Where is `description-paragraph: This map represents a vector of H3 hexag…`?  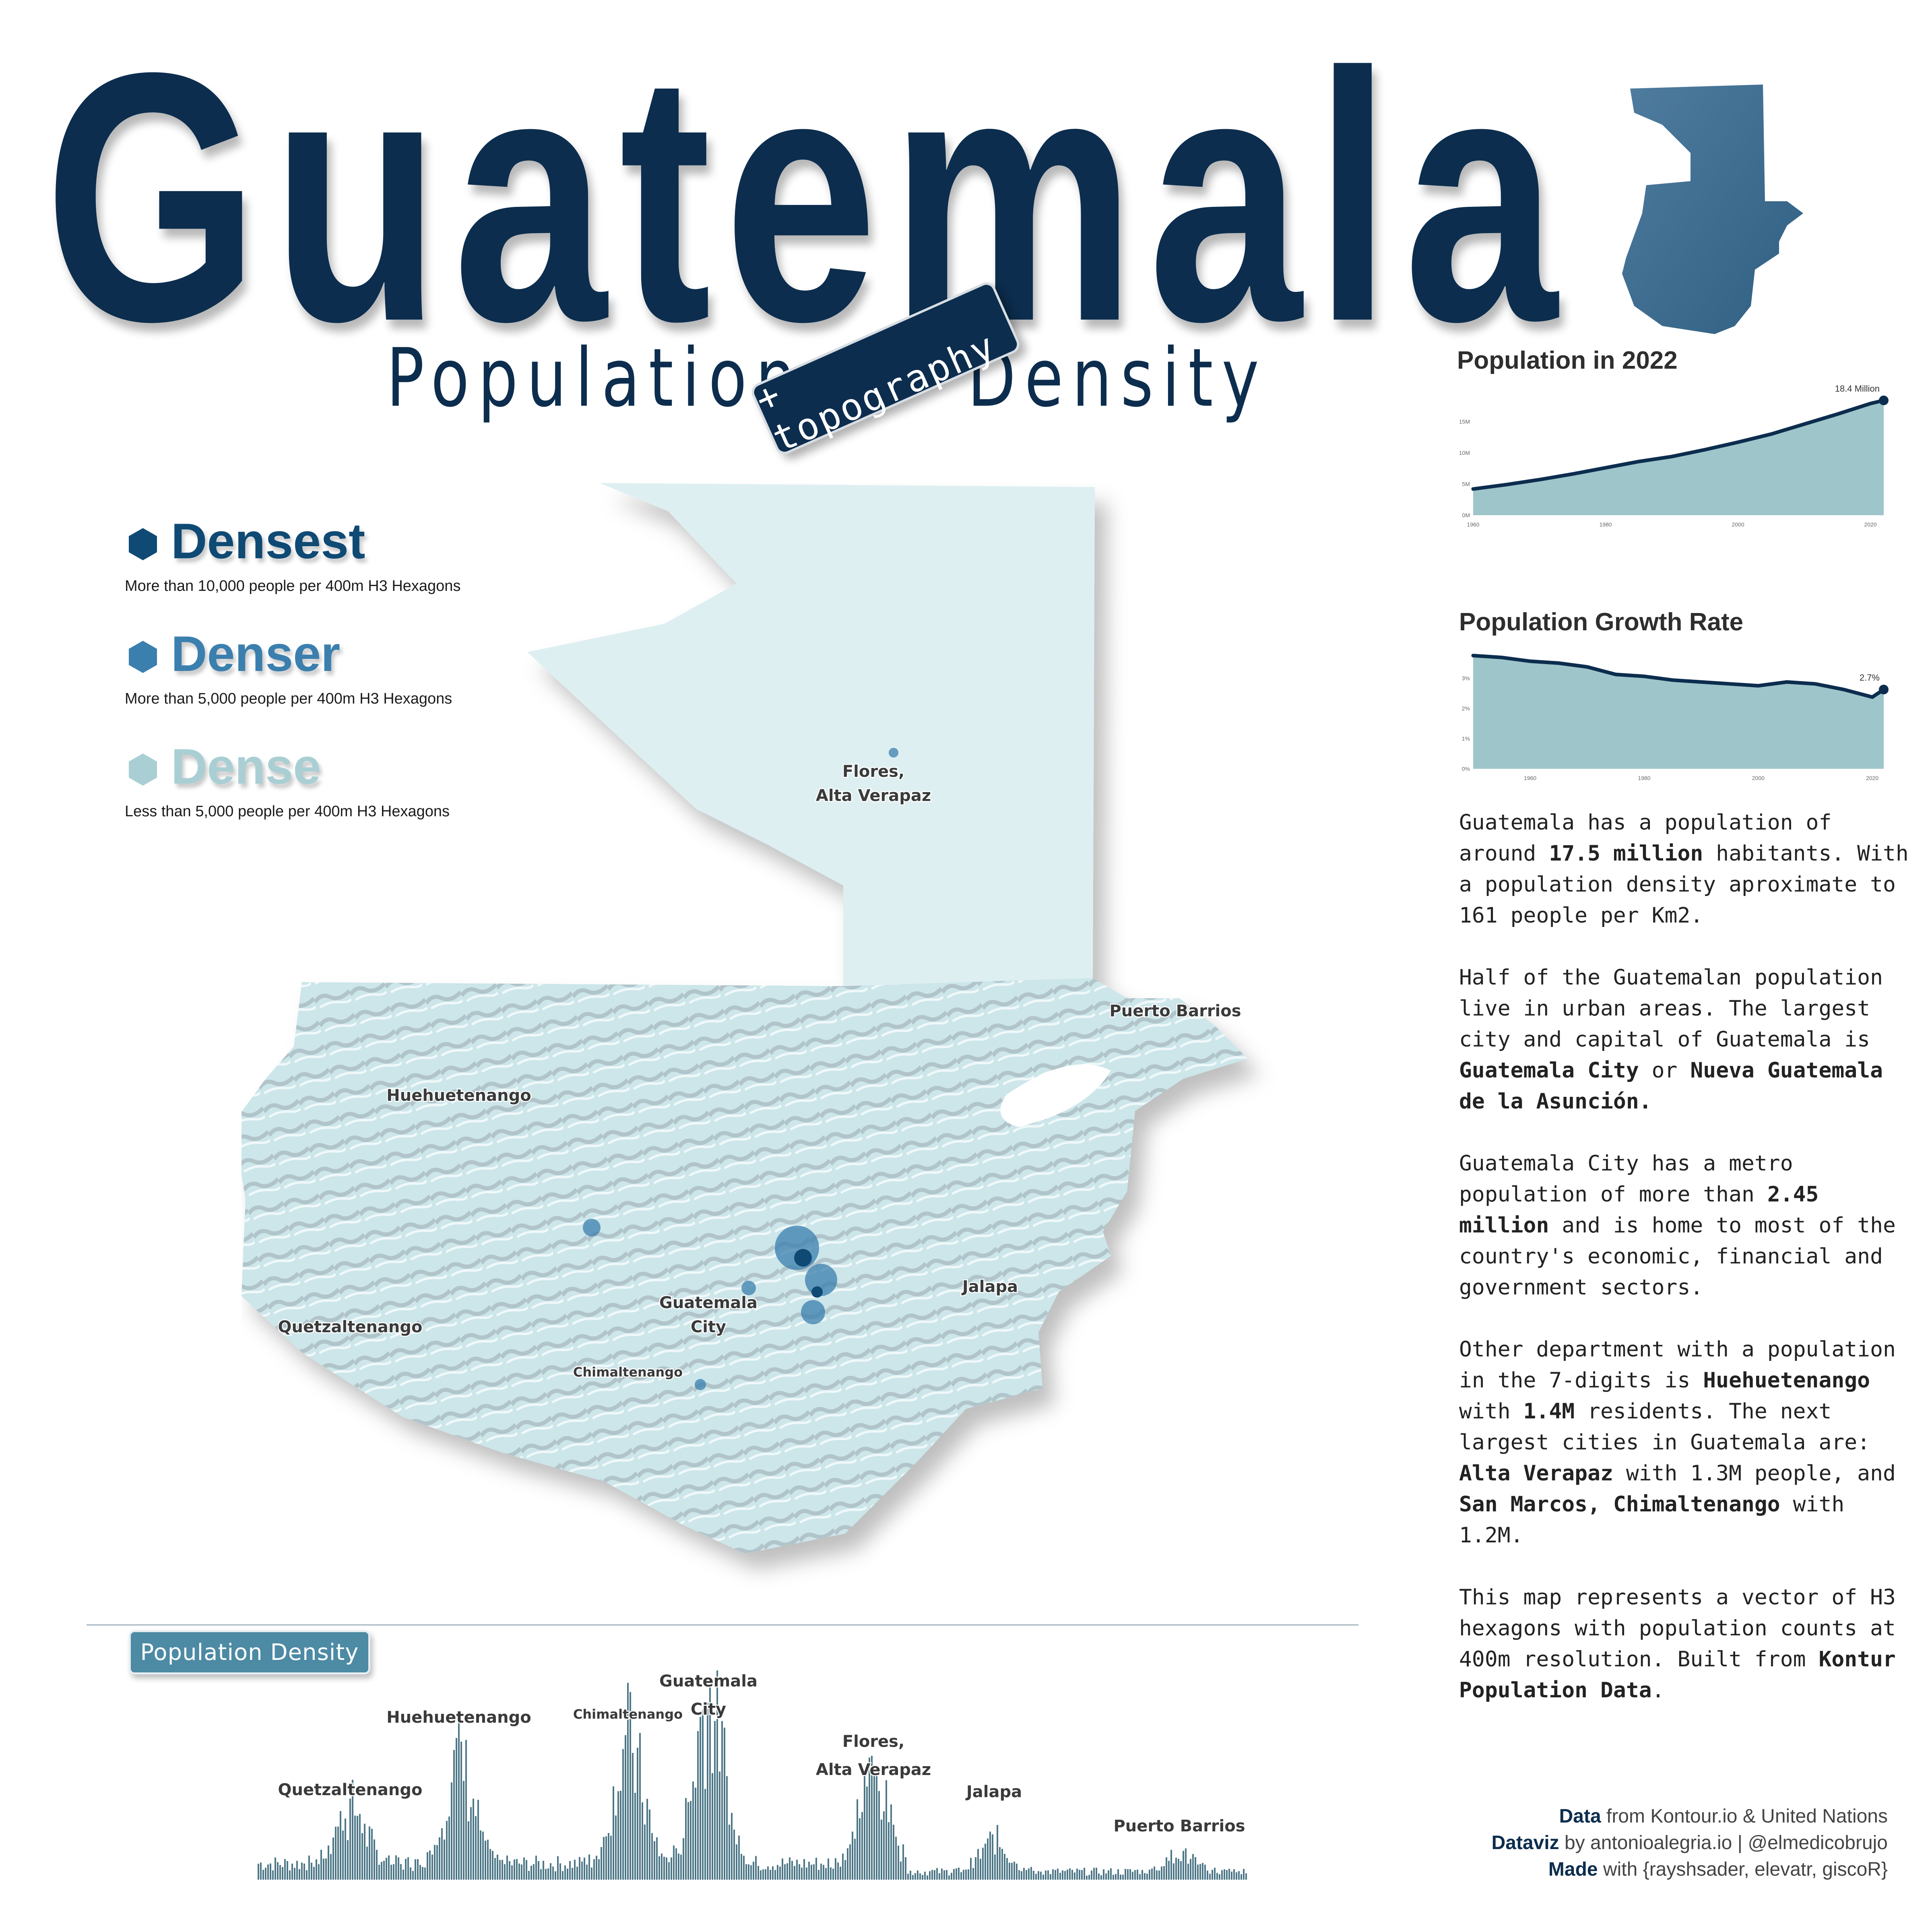 description-paragraph: This map represents a vector of H3 hexag… is located at coordinates (1677, 1644).